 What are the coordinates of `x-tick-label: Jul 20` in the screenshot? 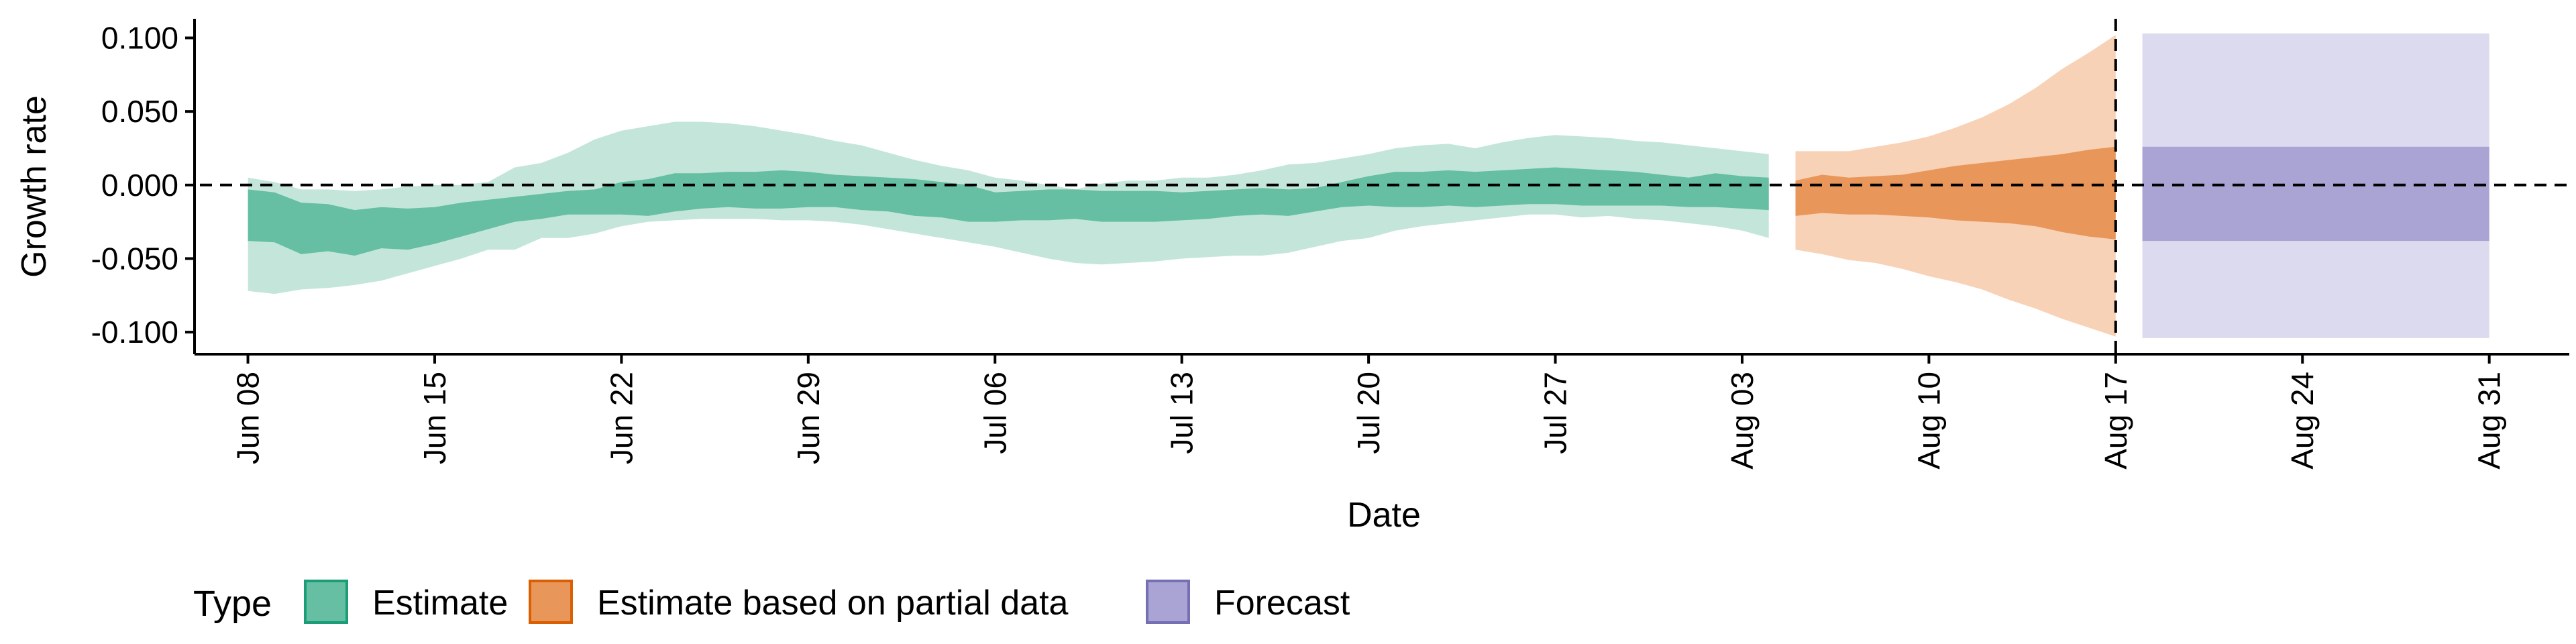 It's located at (1368, 413).